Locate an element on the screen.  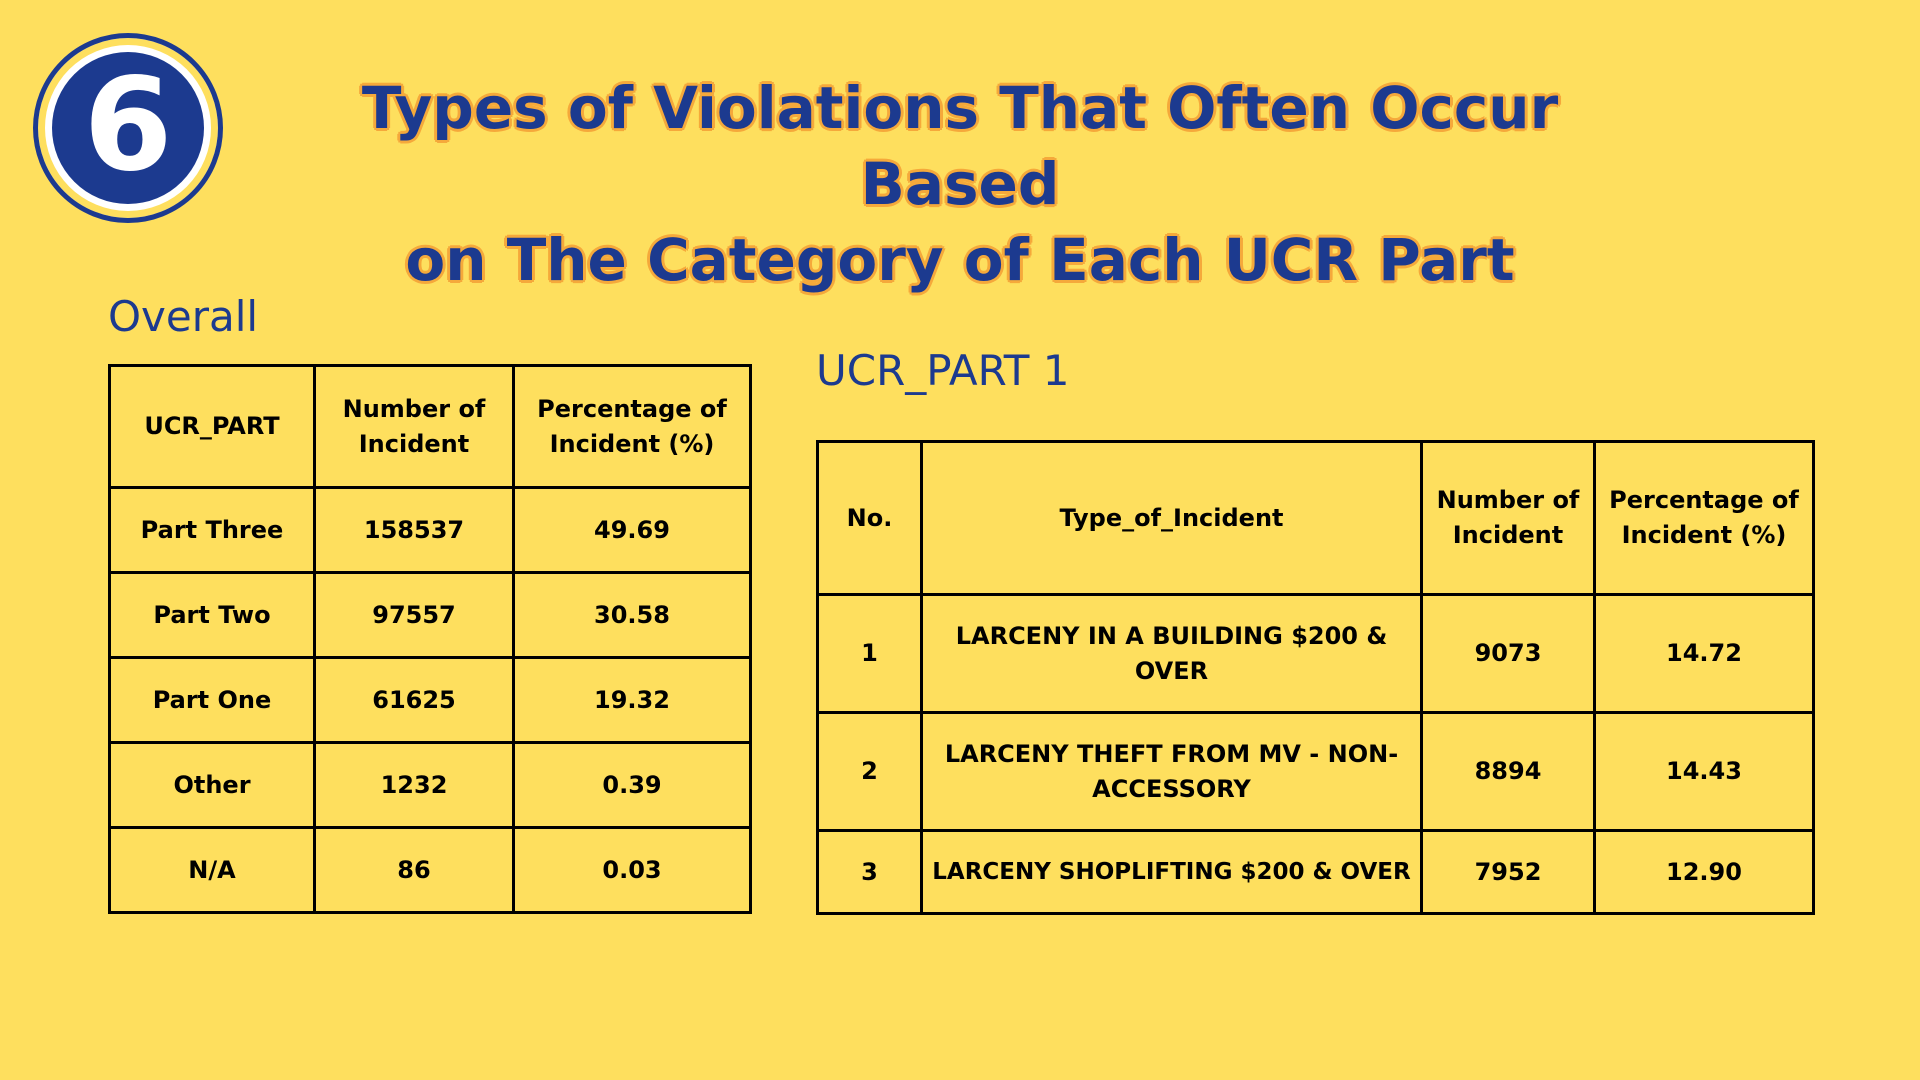
table-row: Other 1232 0.39 is located at coordinates (430, 785).